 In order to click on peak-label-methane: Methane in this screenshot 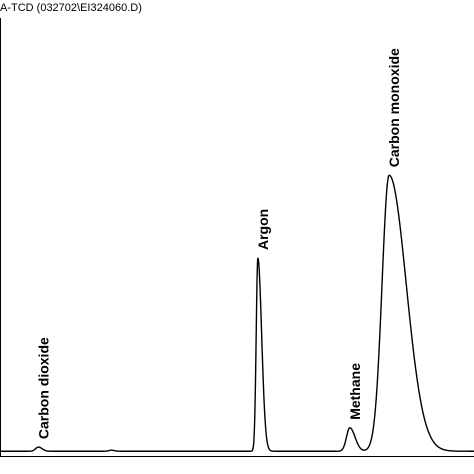, I will do `click(355, 391)`.